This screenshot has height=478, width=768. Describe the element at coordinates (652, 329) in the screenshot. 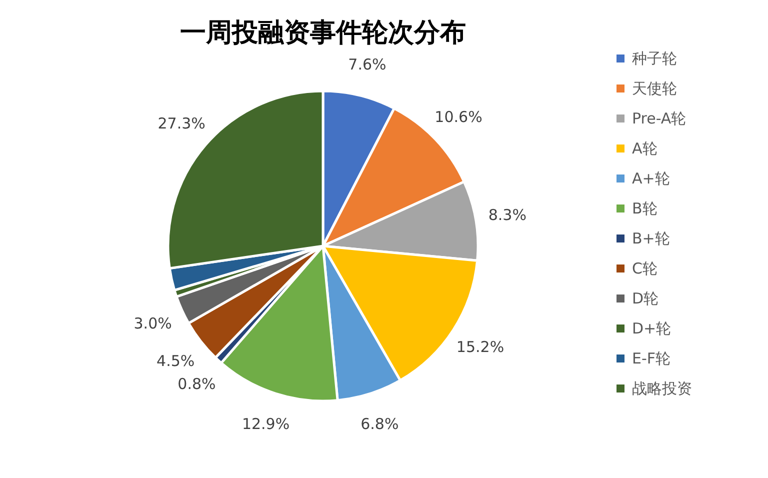

I see `legend-label: D+轮` at that location.